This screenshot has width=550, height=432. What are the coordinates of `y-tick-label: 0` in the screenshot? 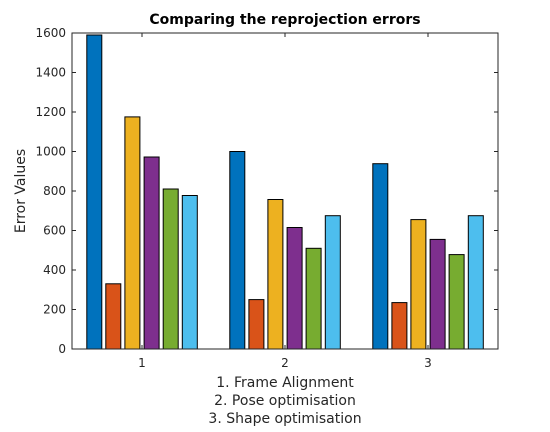 It's located at (62, 349).